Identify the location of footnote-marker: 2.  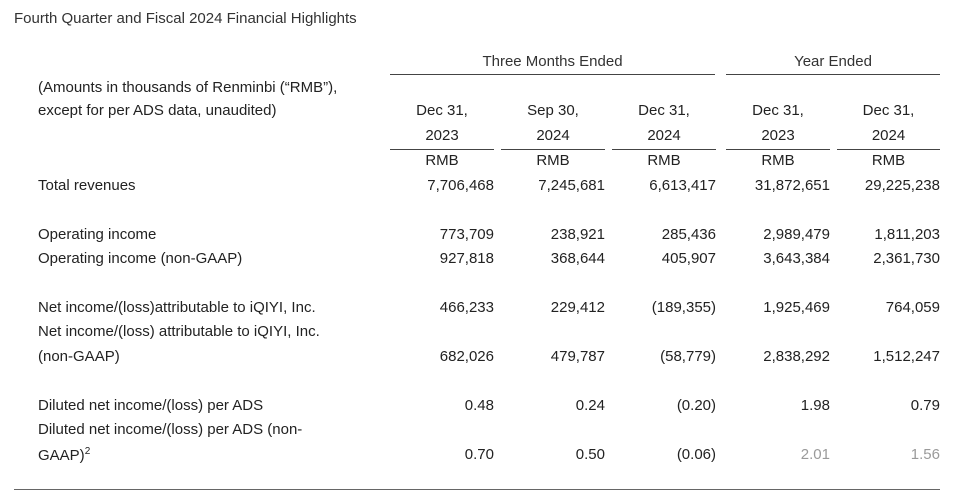
(87, 451).